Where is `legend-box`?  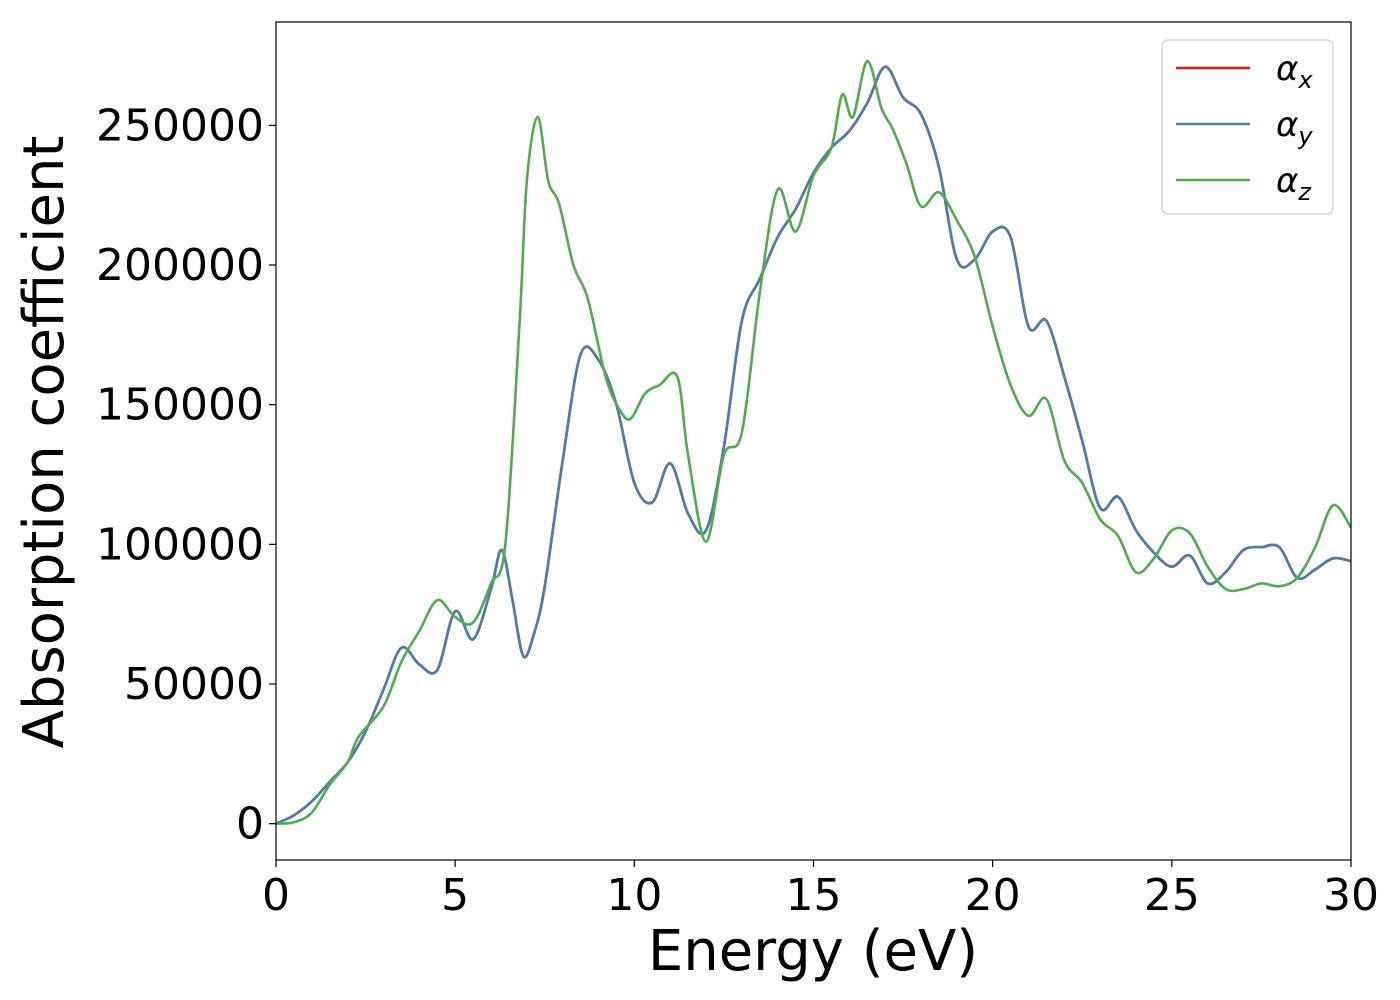 legend-box is located at coordinates (1247, 127).